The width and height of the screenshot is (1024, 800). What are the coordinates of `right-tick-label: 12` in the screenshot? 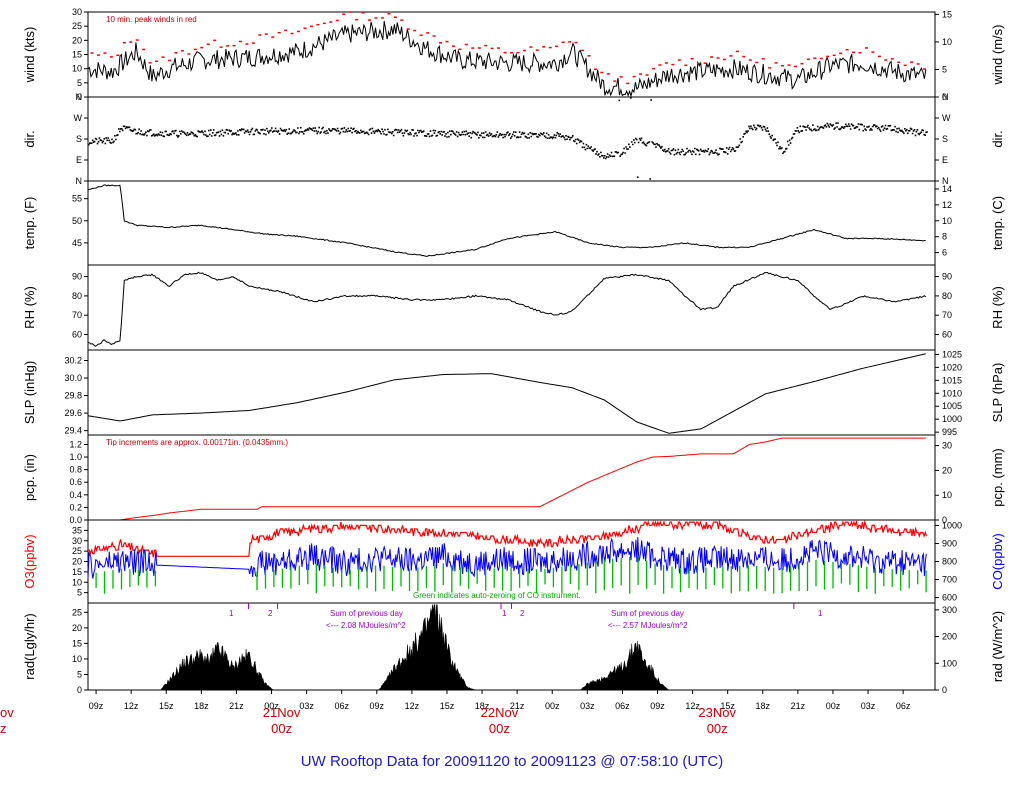 It's located at (947, 205).